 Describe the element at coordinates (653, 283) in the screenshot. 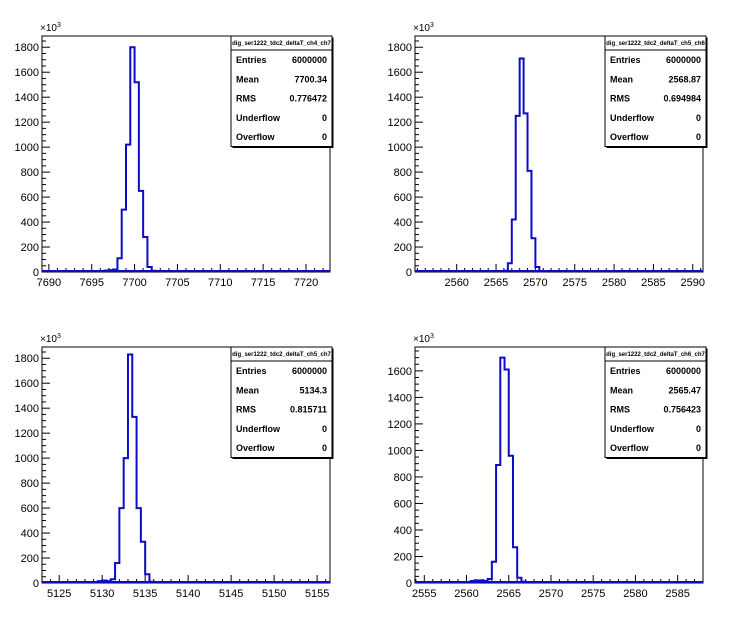

I see `x-tick-label: 2585` at that location.